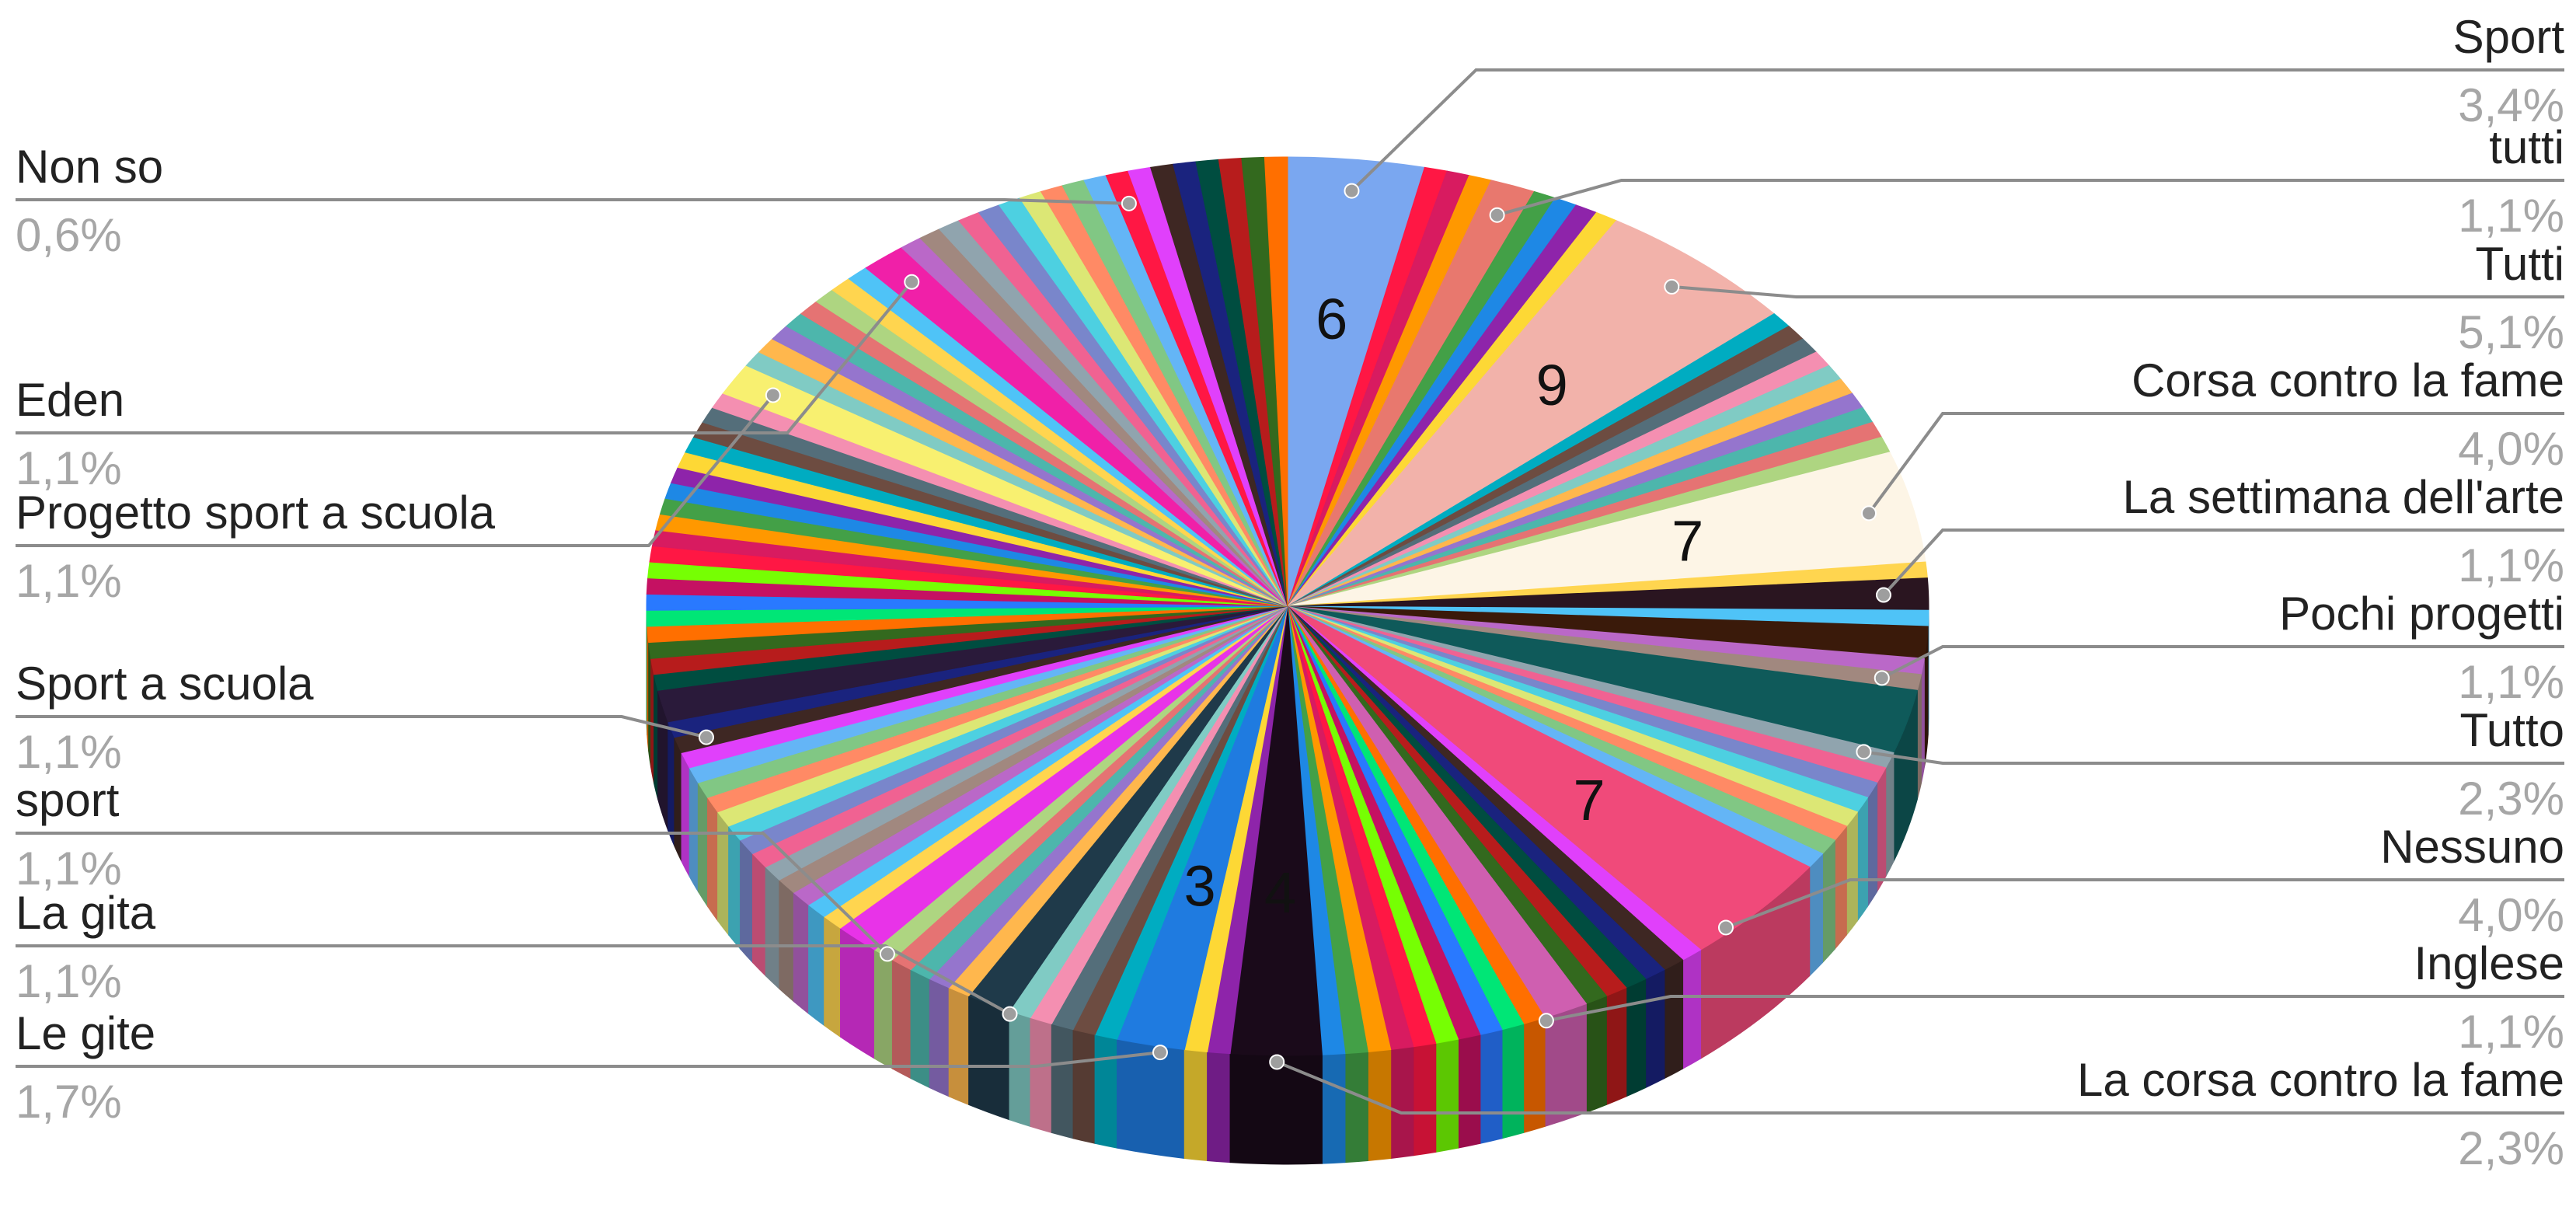 This screenshot has width=2576, height=1207. Describe the element at coordinates (165, 684) in the screenshot. I see `slice-label-name: Sport a scuola` at that location.